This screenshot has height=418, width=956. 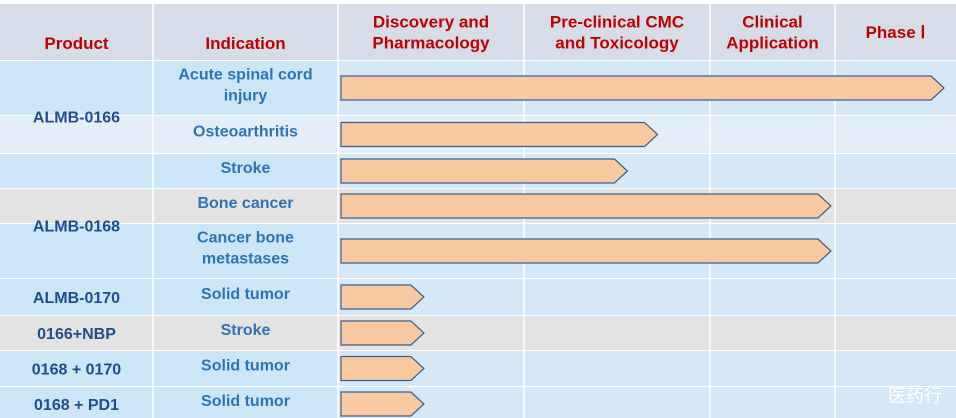 I want to click on product-label: ALMB-0170, so click(x=76, y=298).